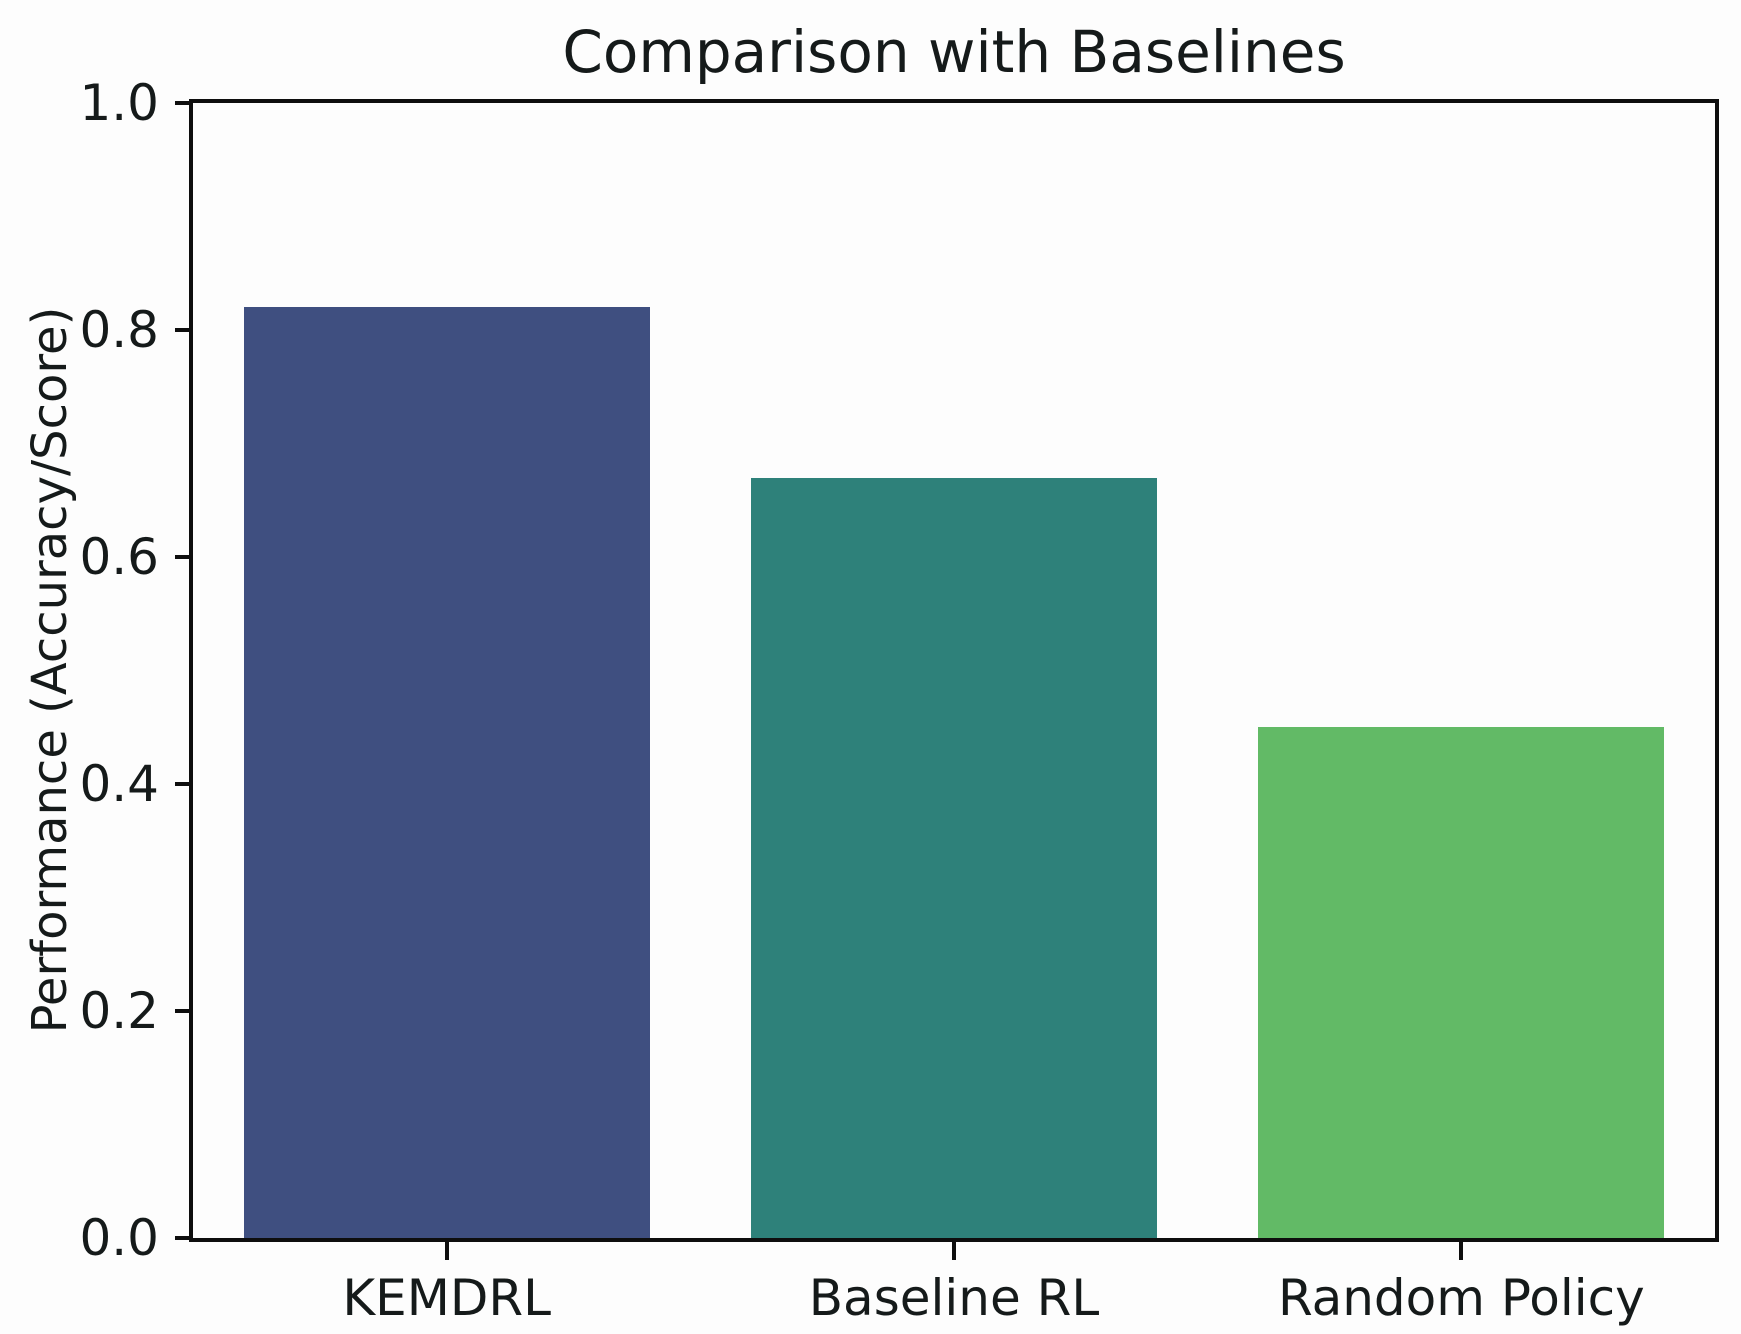 This screenshot has height=1334, width=1741. I want to click on chart-title: Comparison with Baselines, so click(954, 52).